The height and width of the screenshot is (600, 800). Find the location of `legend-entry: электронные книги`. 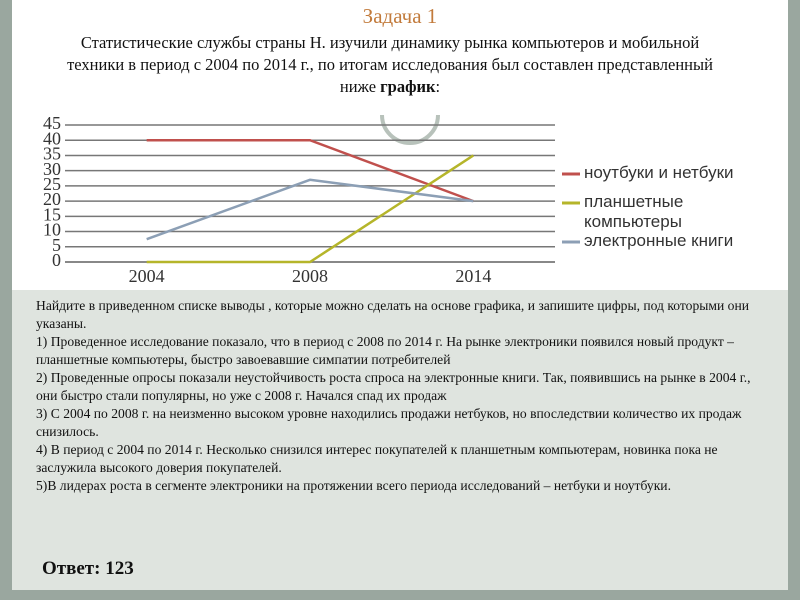

legend-entry: электронные книги is located at coordinates (659, 240).